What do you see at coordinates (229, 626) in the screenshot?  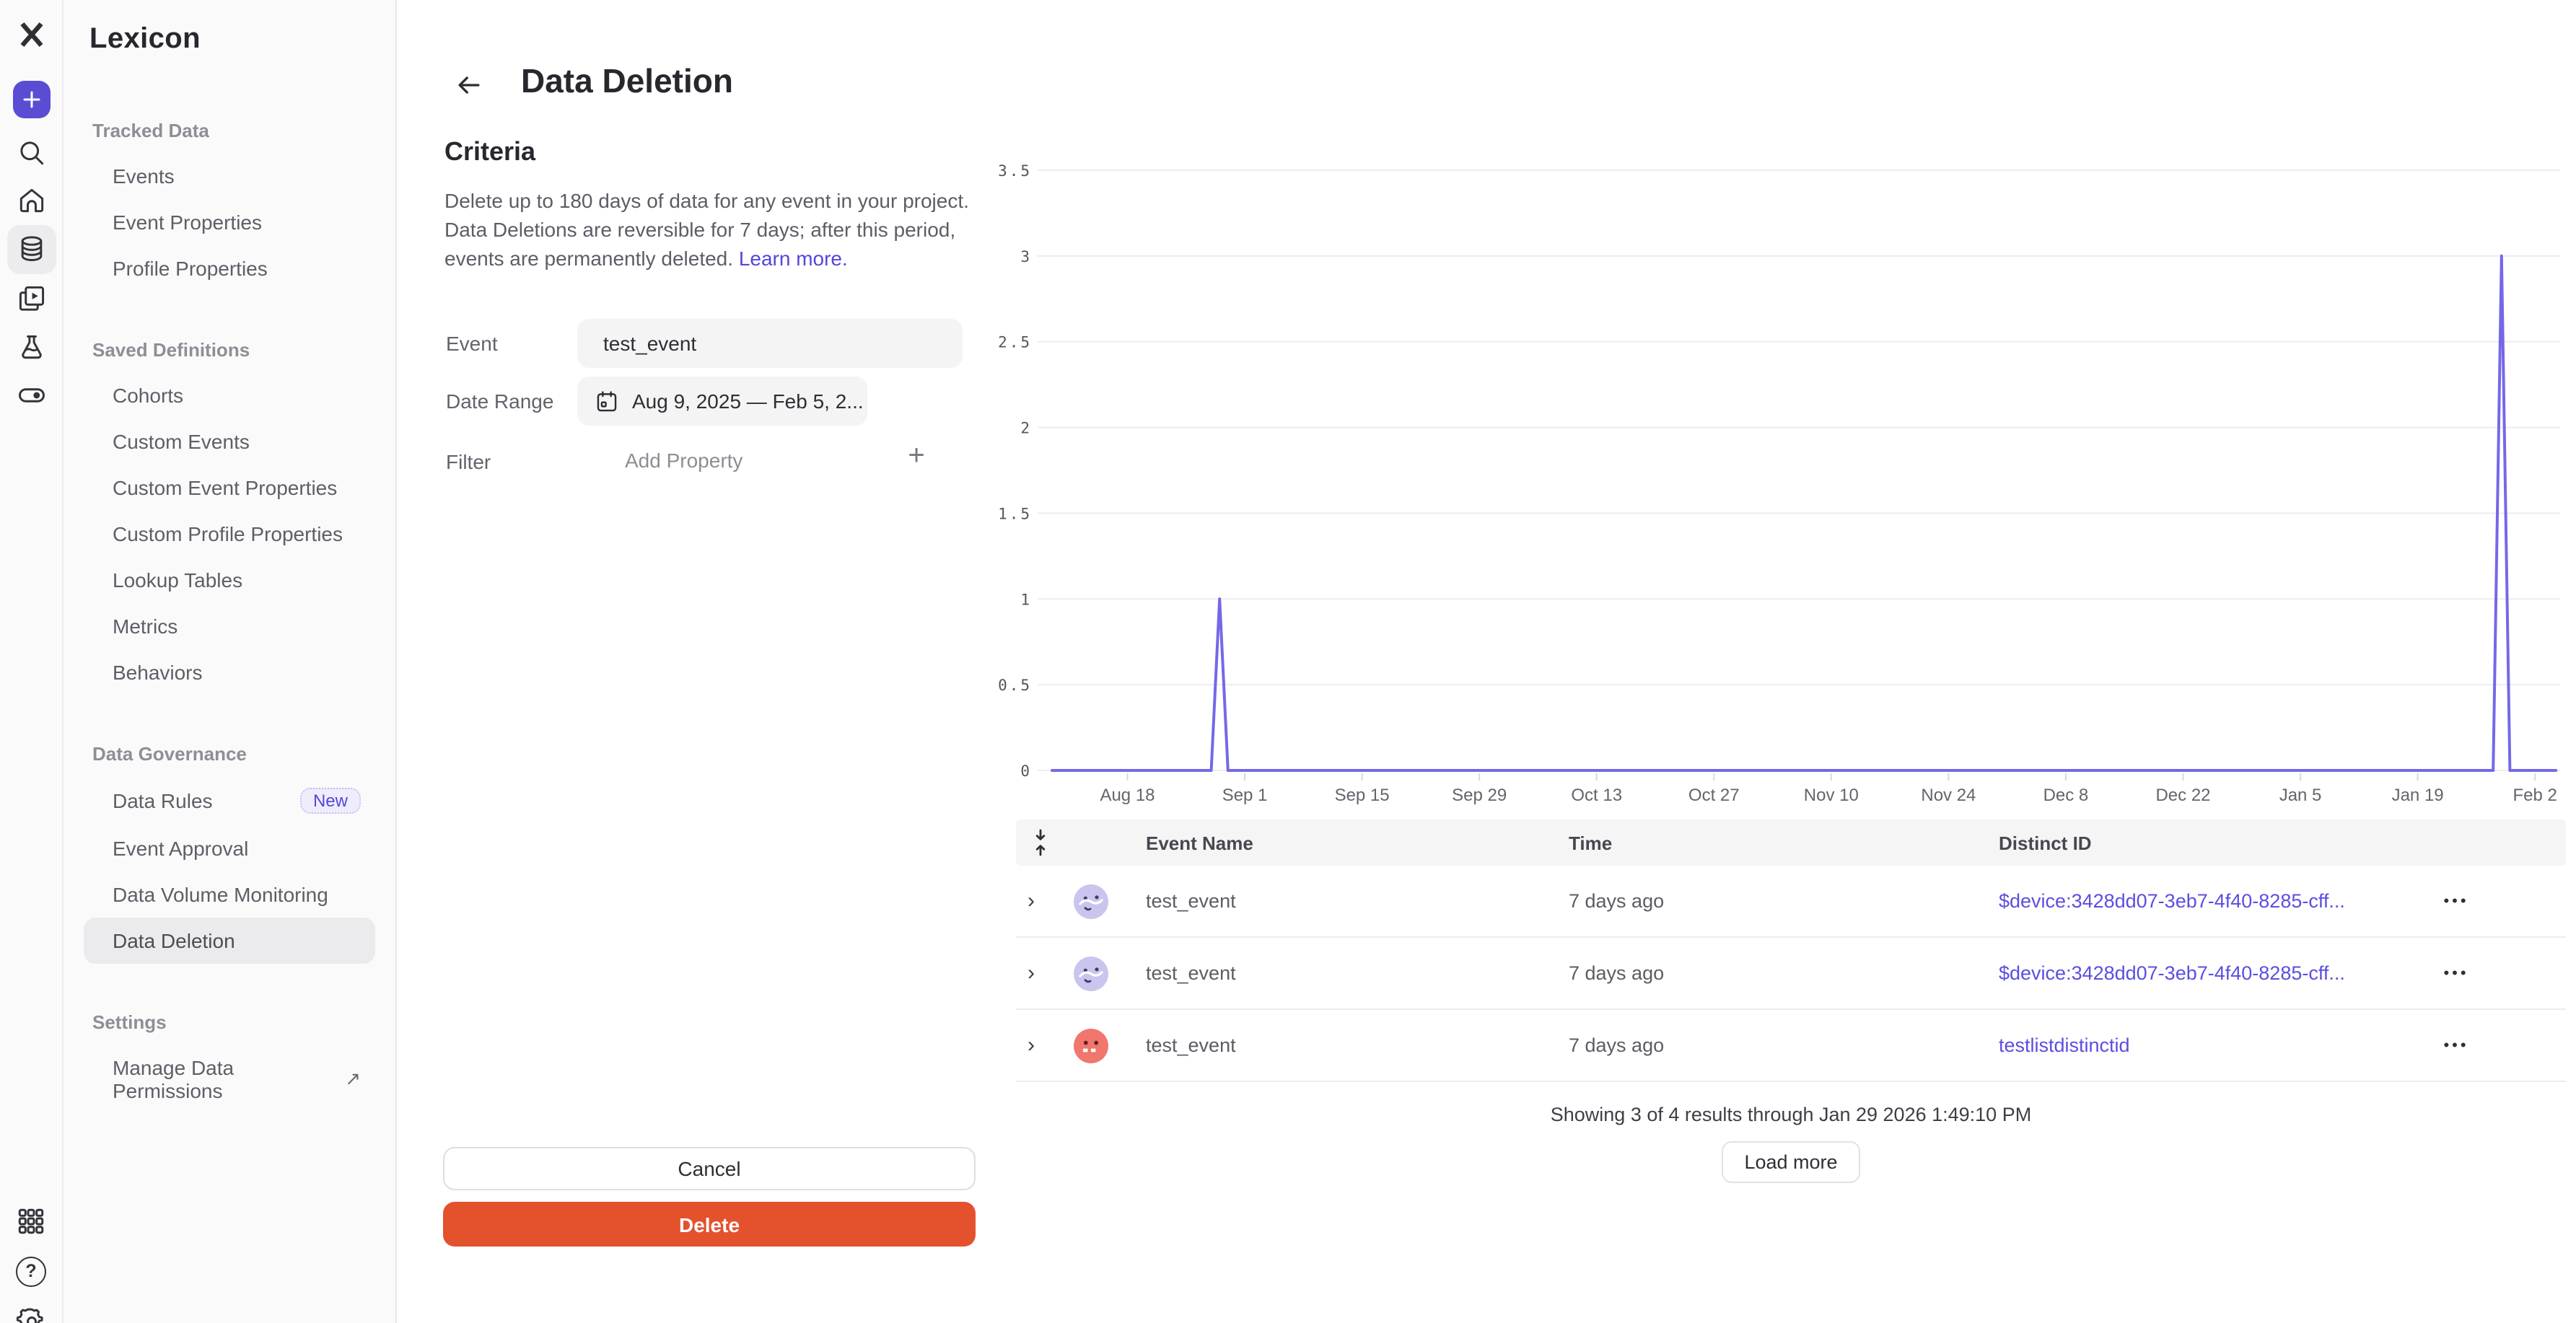 I see `sidebar-item-metrics: Metrics` at bounding box center [229, 626].